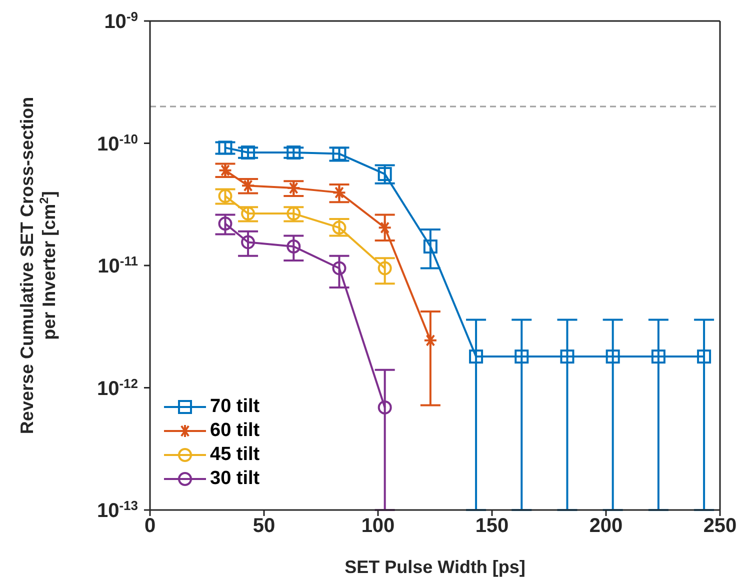 The height and width of the screenshot is (577, 740). Describe the element at coordinates (117, 510) in the screenshot. I see `y-tick-label: 10$^{-13}$` at that location.